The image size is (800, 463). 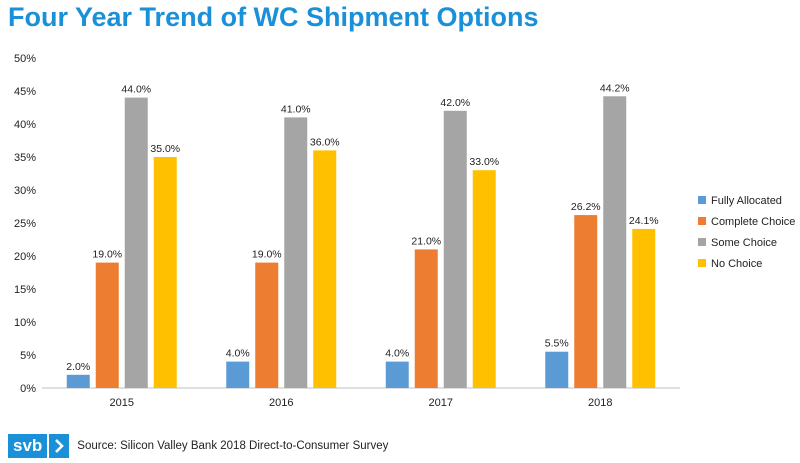 I want to click on data-label: 24.1%, so click(x=644, y=221).